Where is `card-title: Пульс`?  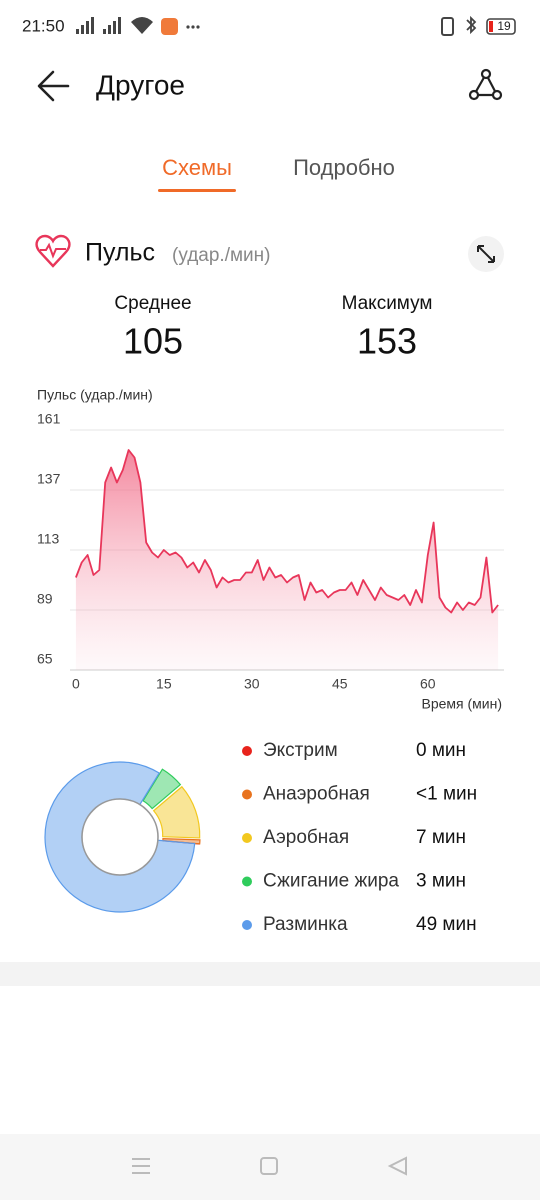 card-title: Пульс is located at coordinates (120, 253).